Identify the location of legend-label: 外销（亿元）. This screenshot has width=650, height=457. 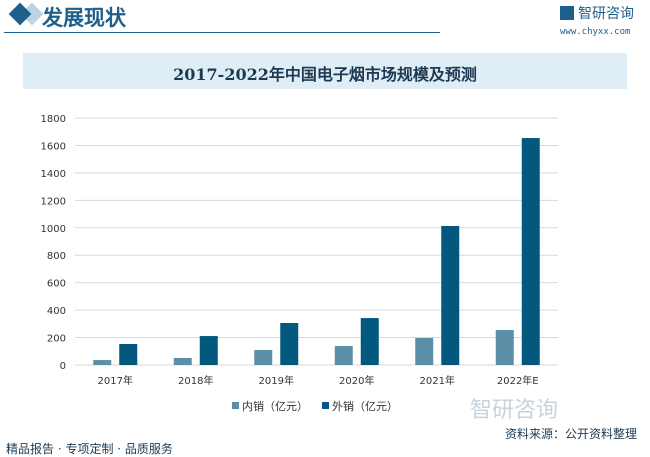
(365, 406).